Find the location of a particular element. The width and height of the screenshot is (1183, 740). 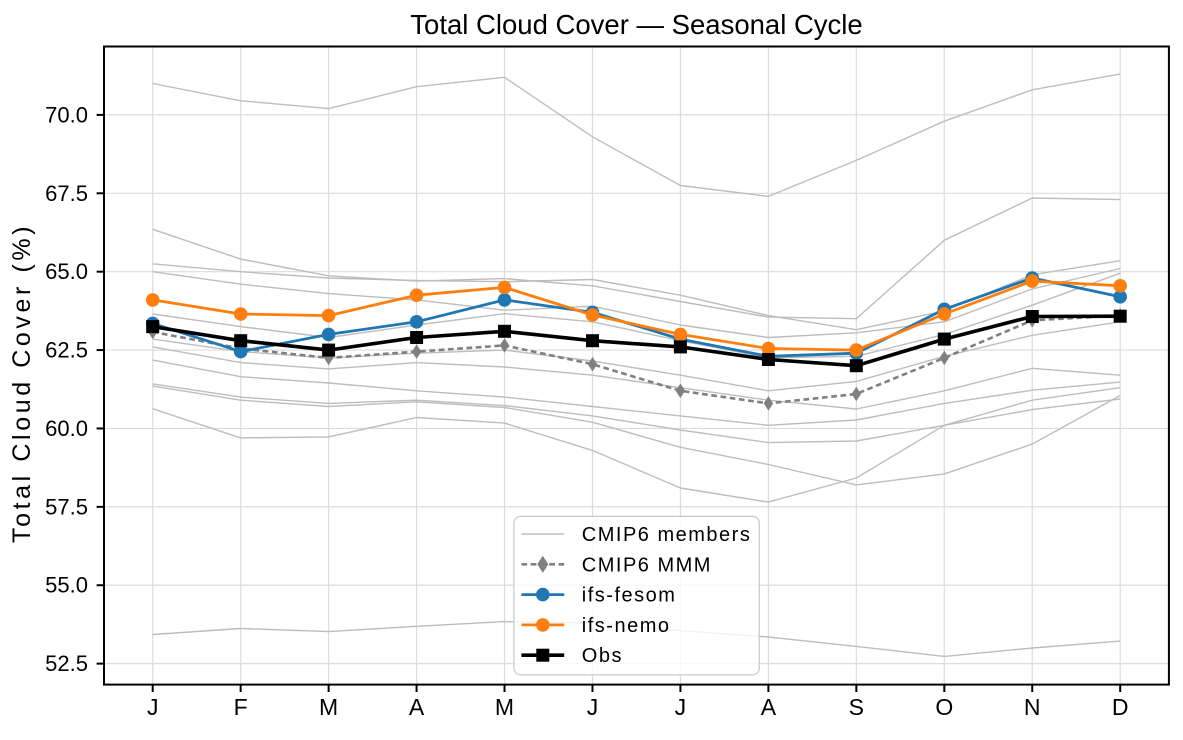

svg-text: N is located at coordinates (1032, 707).